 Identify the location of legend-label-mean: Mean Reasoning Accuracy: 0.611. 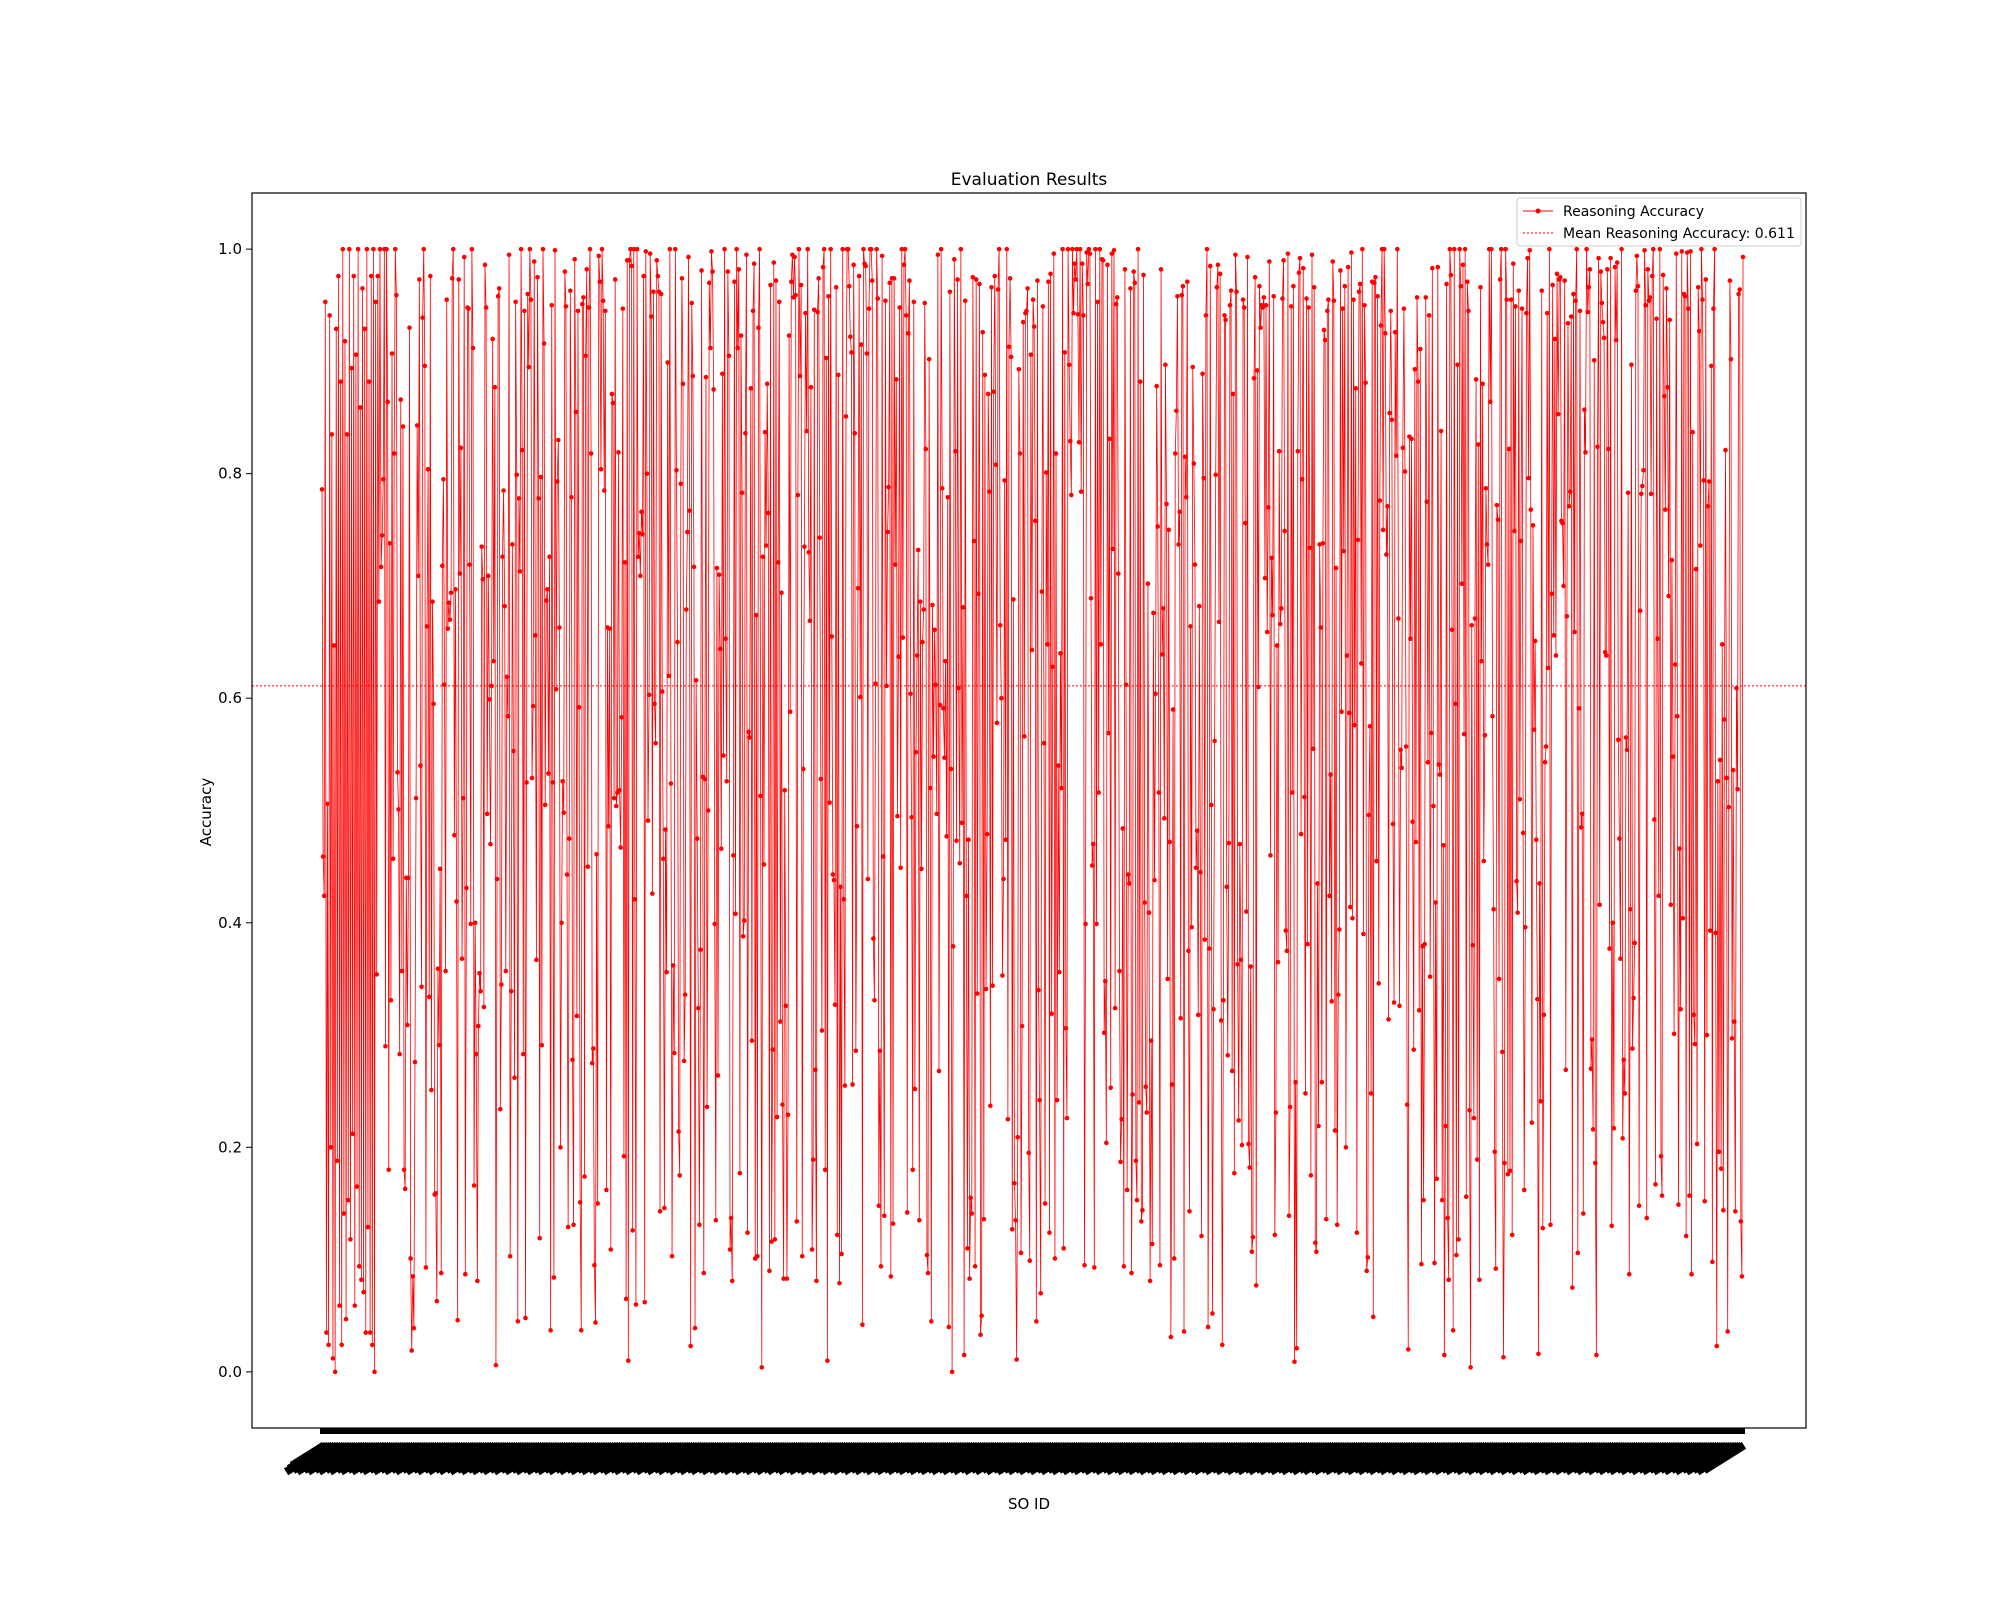
(1679, 234).